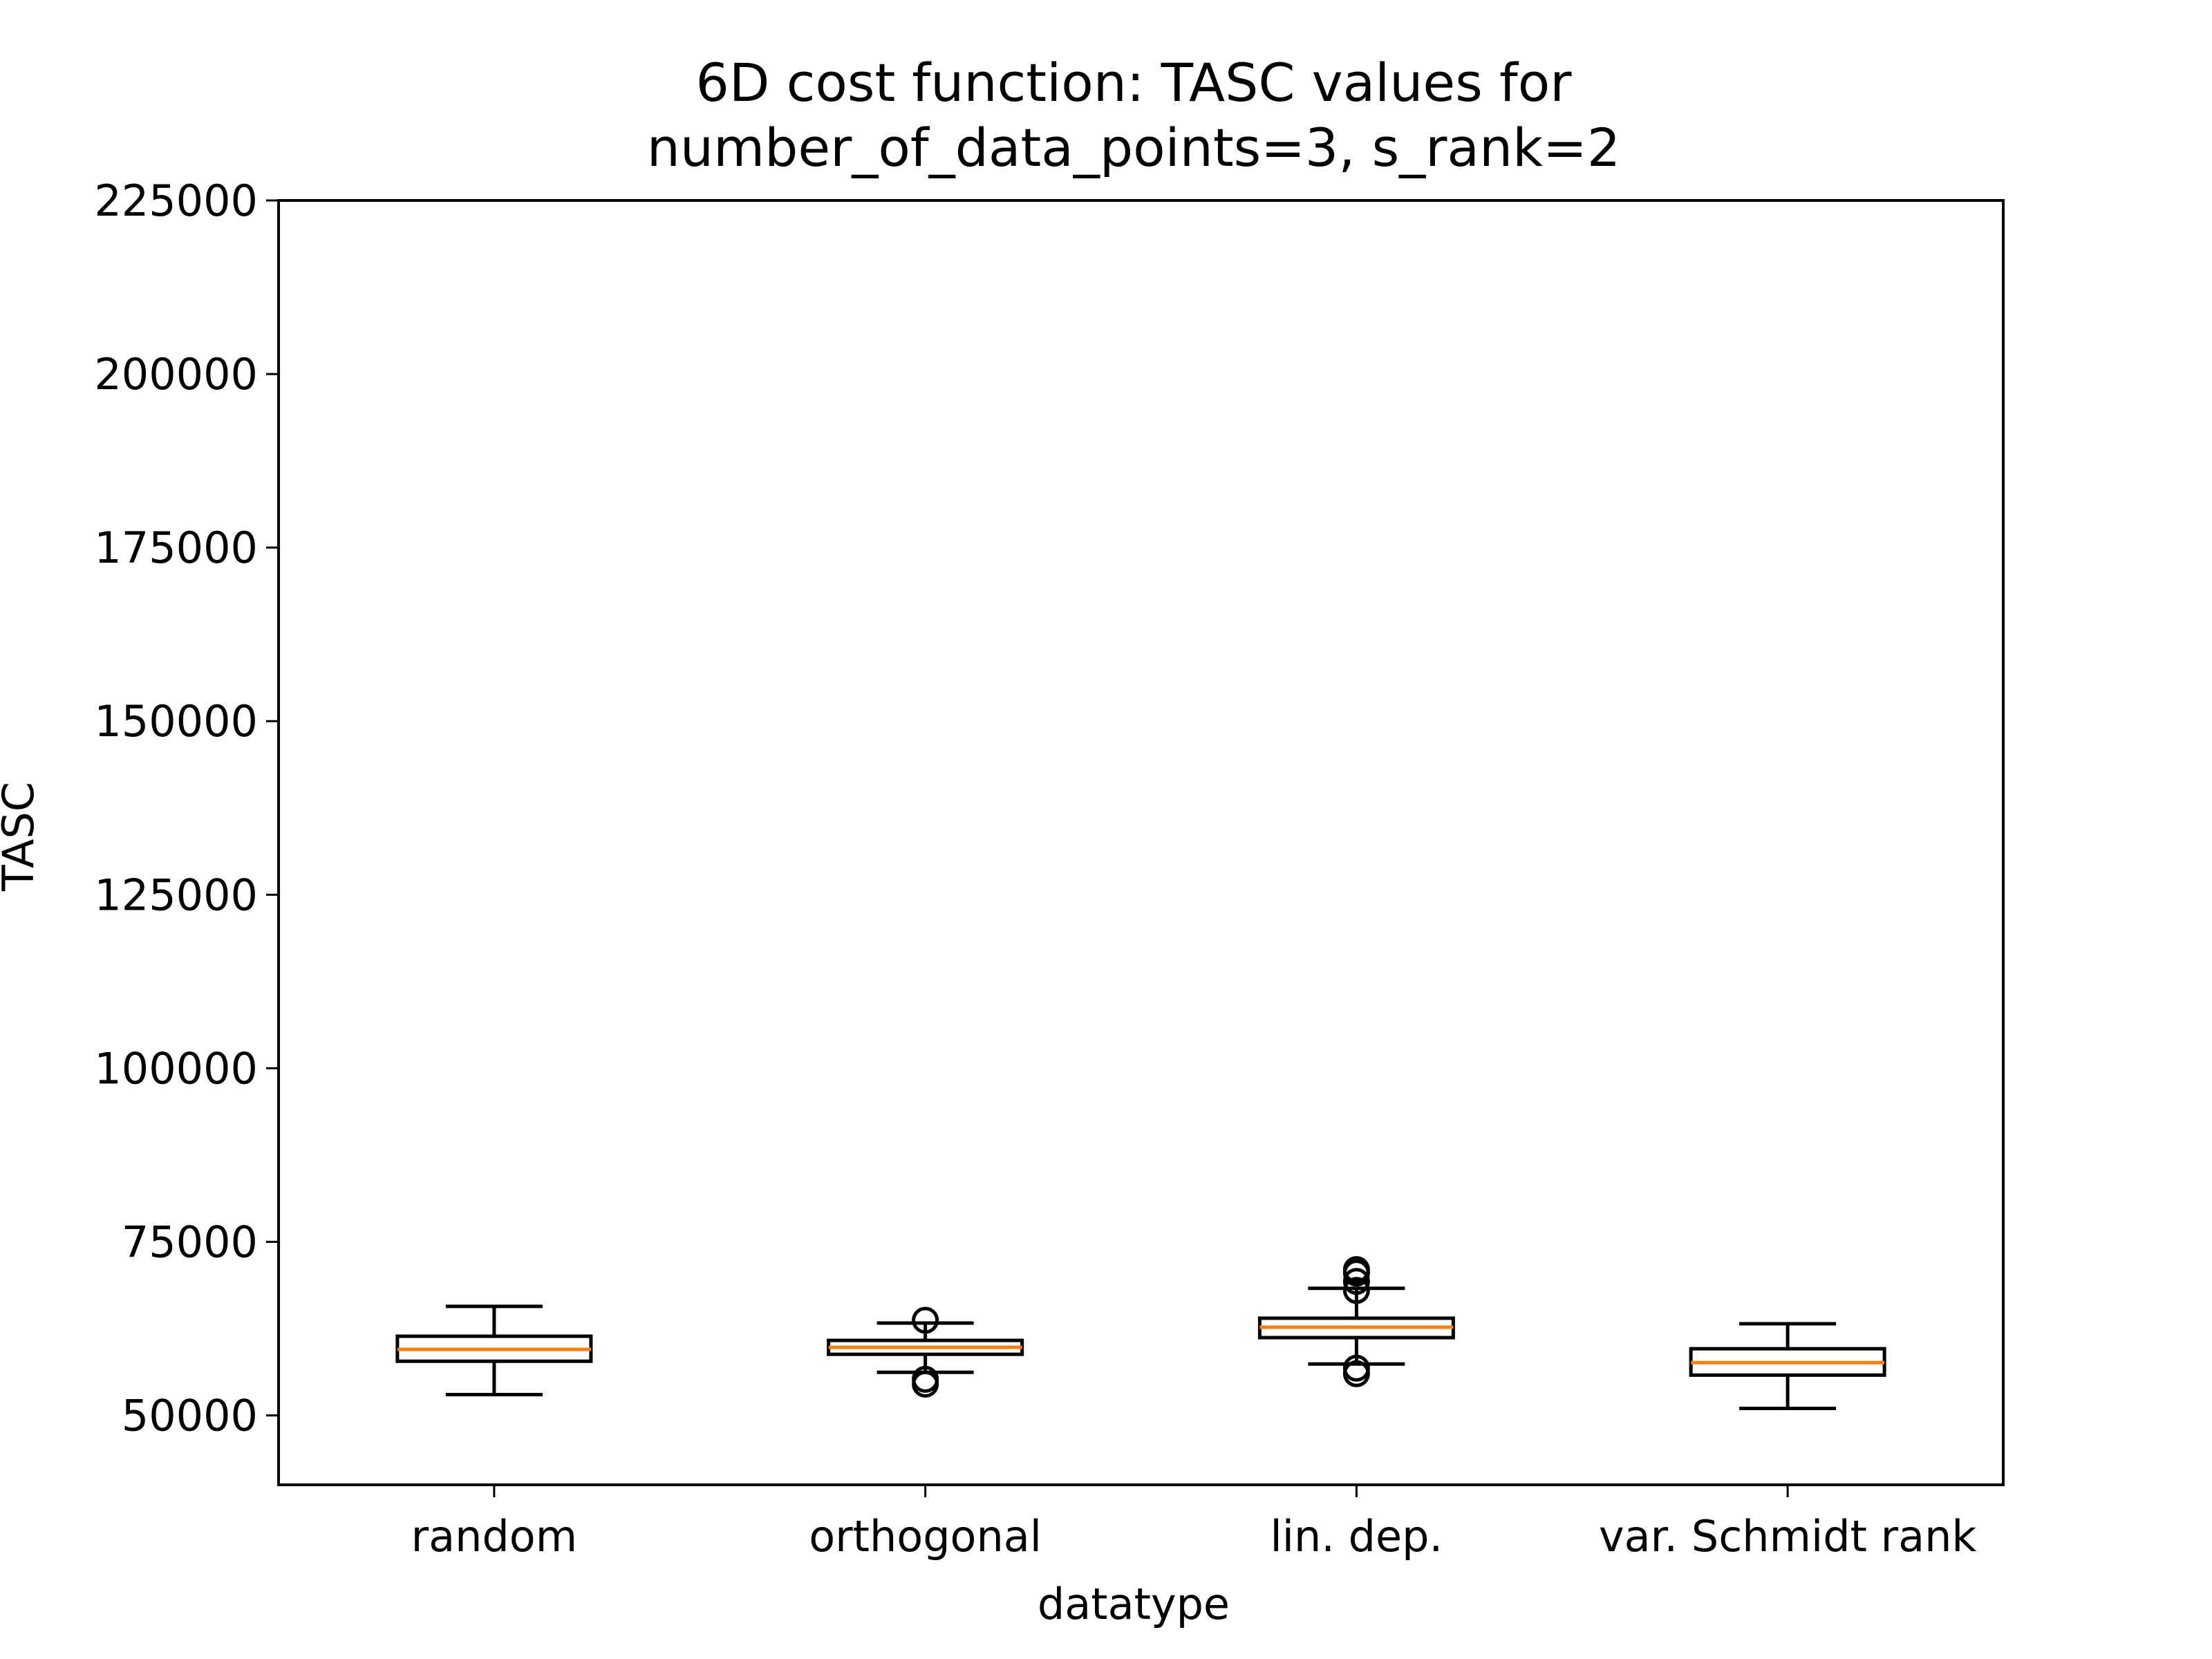 The width and height of the screenshot is (2212, 1659). What do you see at coordinates (1134, 82) in the screenshot?
I see `chart-title-line-1: 6D cost function: TASC values for` at bounding box center [1134, 82].